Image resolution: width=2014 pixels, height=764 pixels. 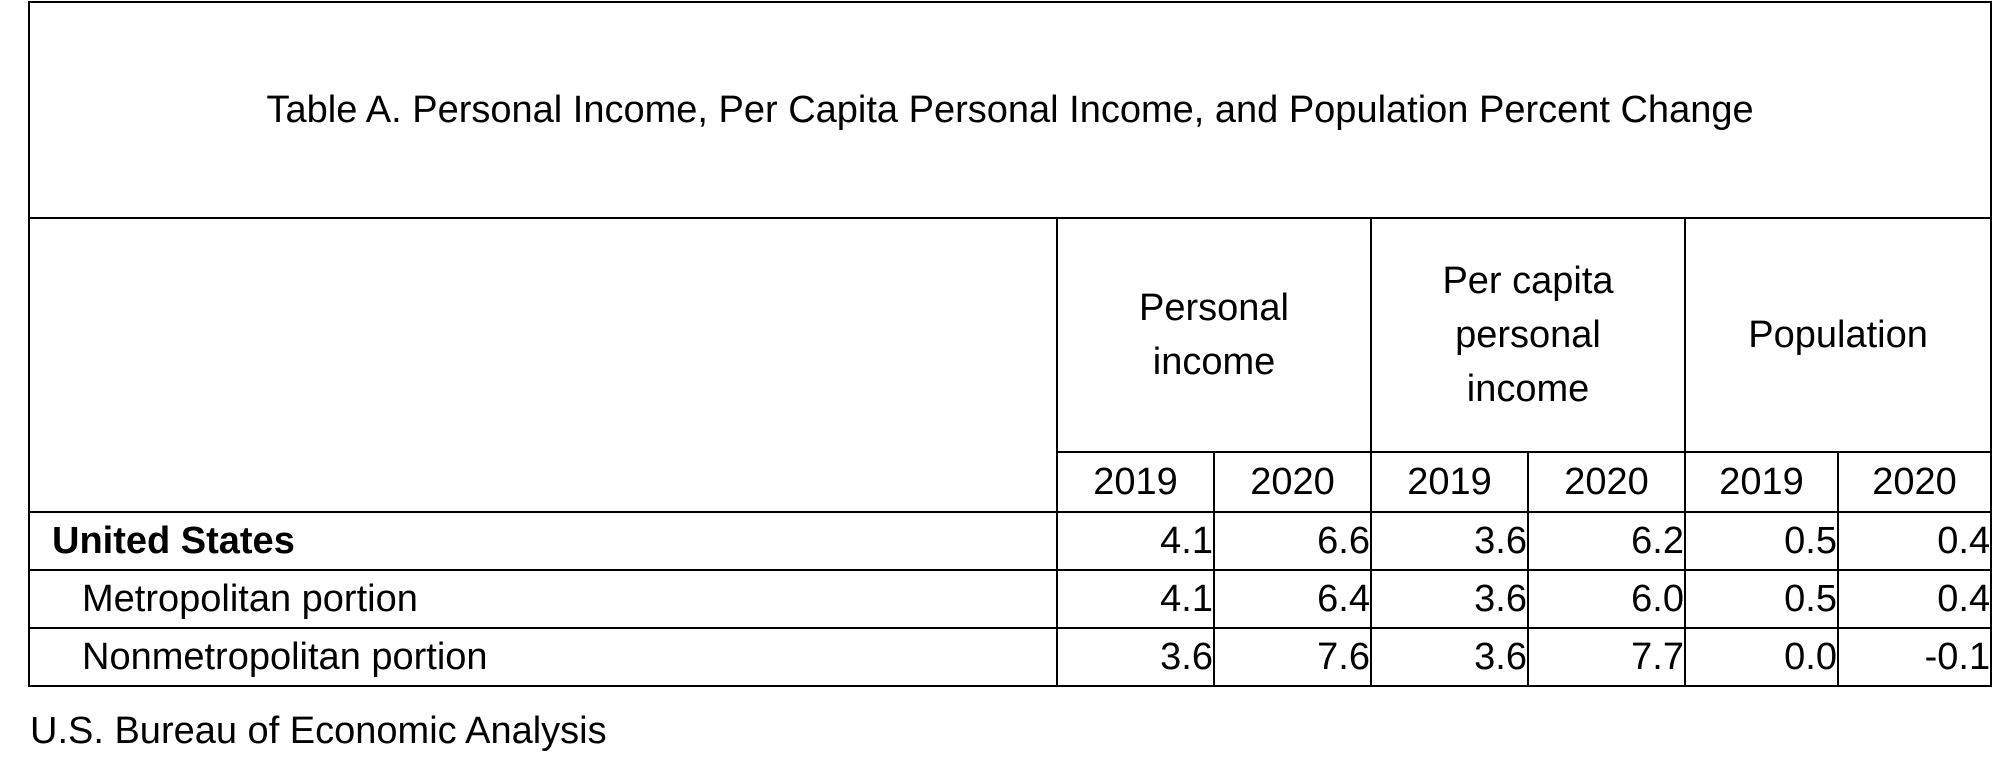 What do you see at coordinates (1761, 599) in the screenshot?
I see `cell-metropolitan-population-2019: 0.5` at bounding box center [1761, 599].